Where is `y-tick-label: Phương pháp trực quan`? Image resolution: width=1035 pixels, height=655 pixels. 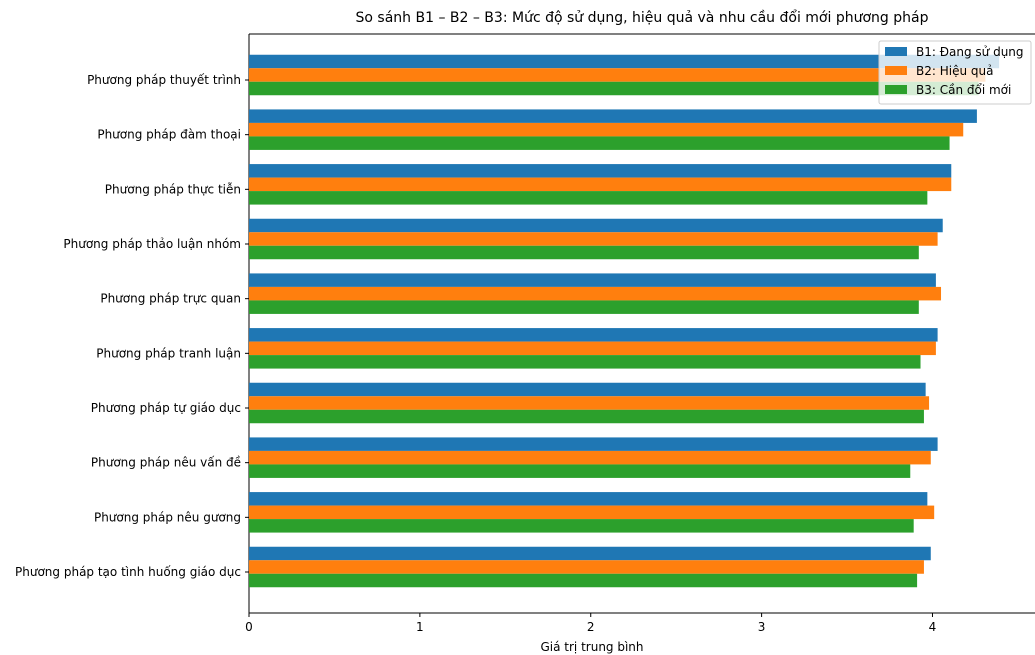
y-tick-label: Phương pháp trực quan is located at coordinates (170, 299).